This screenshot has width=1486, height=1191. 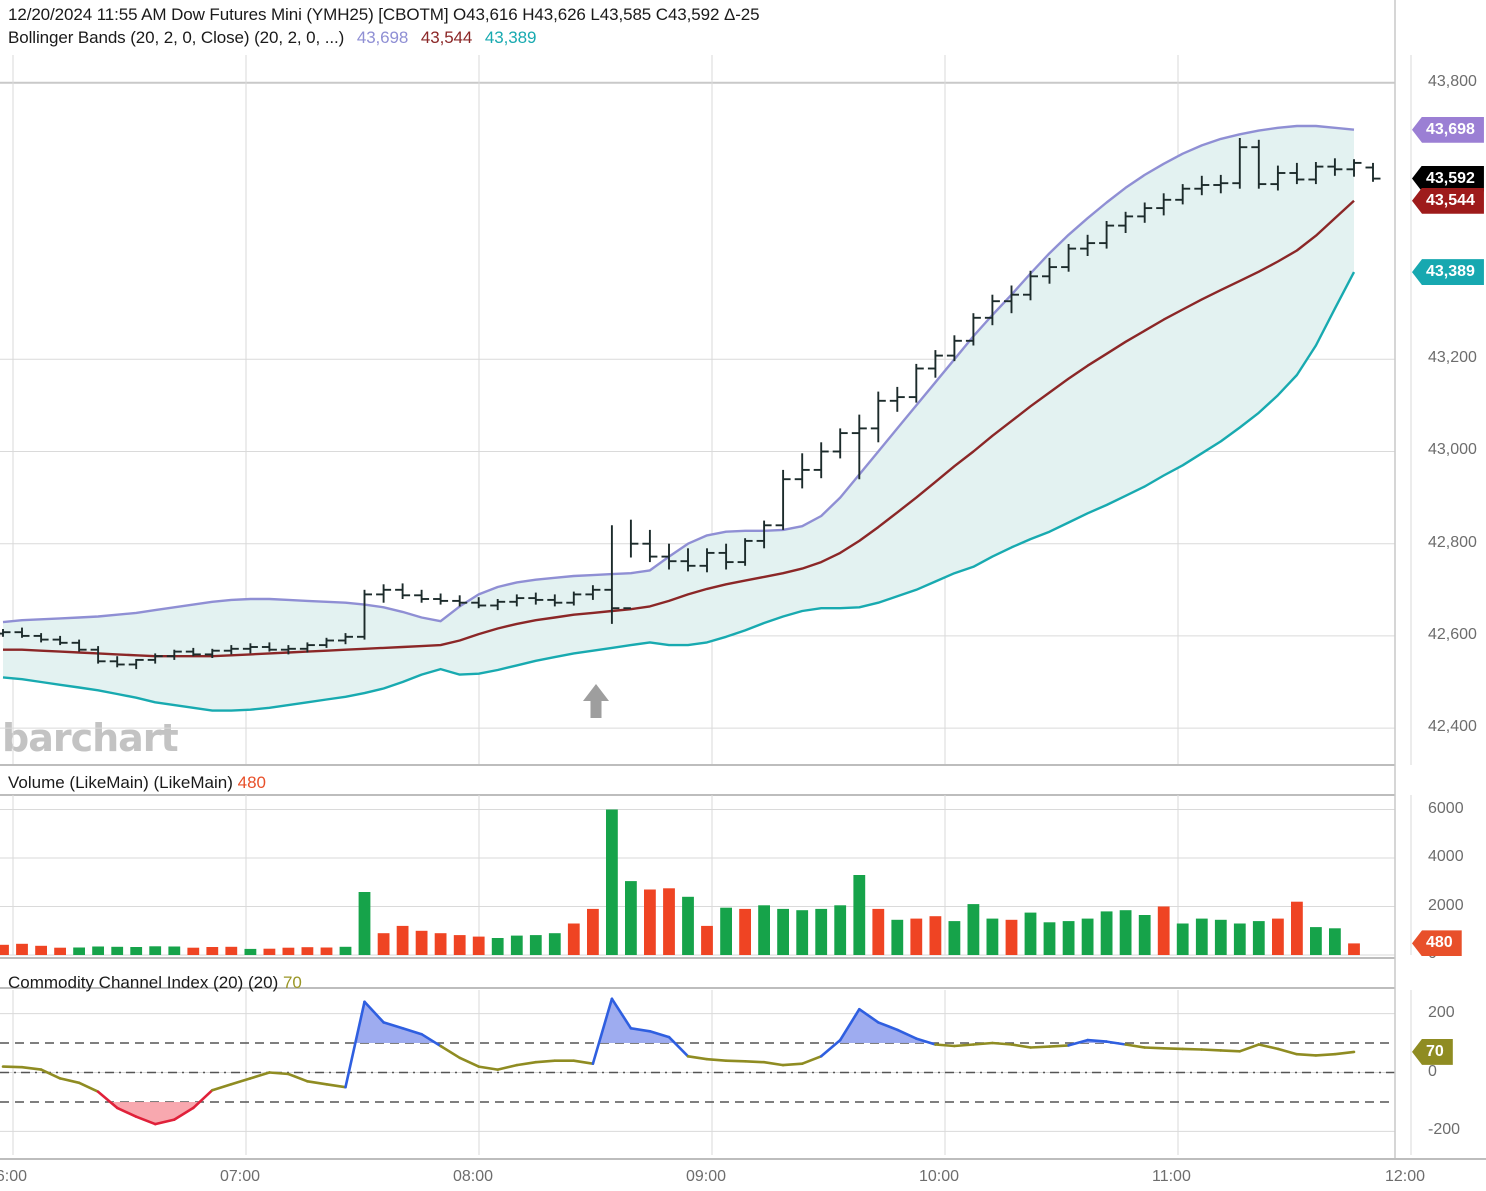 I want to click on time-axis-label: 10:00, so click(x=939, y=1176).